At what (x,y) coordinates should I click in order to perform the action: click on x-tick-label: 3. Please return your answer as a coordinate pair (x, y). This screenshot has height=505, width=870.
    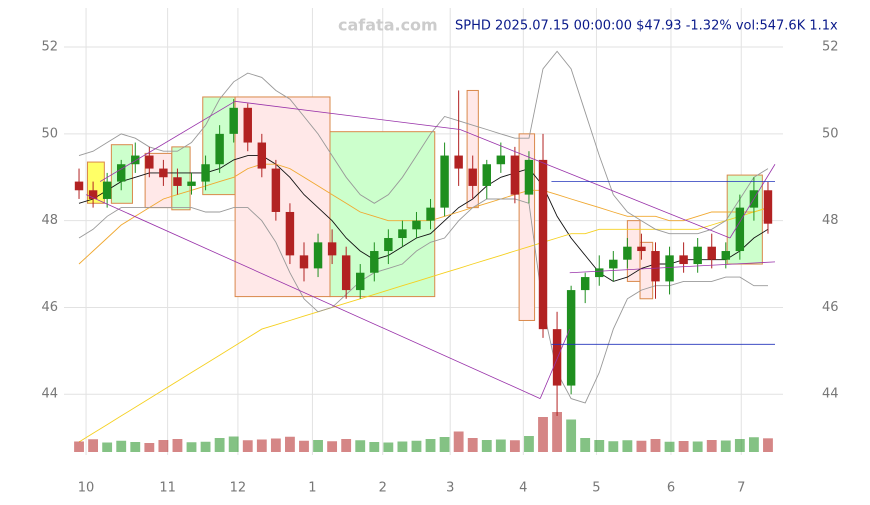
    Looking at the image, I should click on (450, 488).